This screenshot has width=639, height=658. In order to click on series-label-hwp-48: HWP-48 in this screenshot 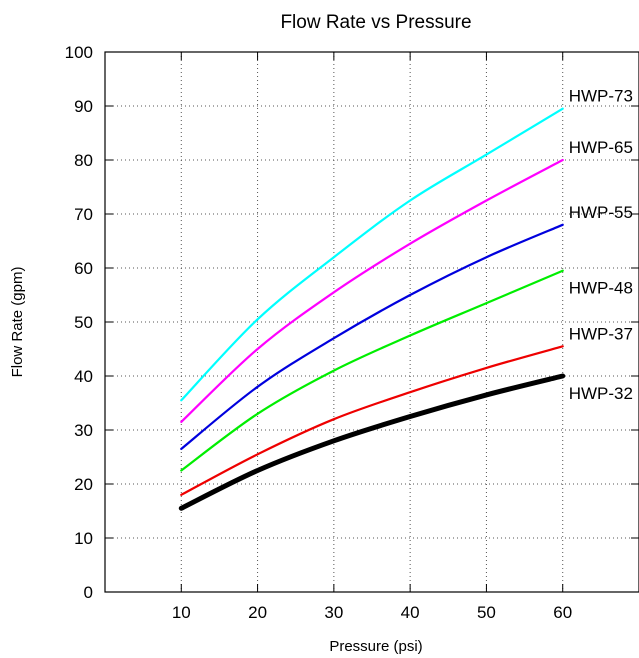, I will do `click(601, 288)`.